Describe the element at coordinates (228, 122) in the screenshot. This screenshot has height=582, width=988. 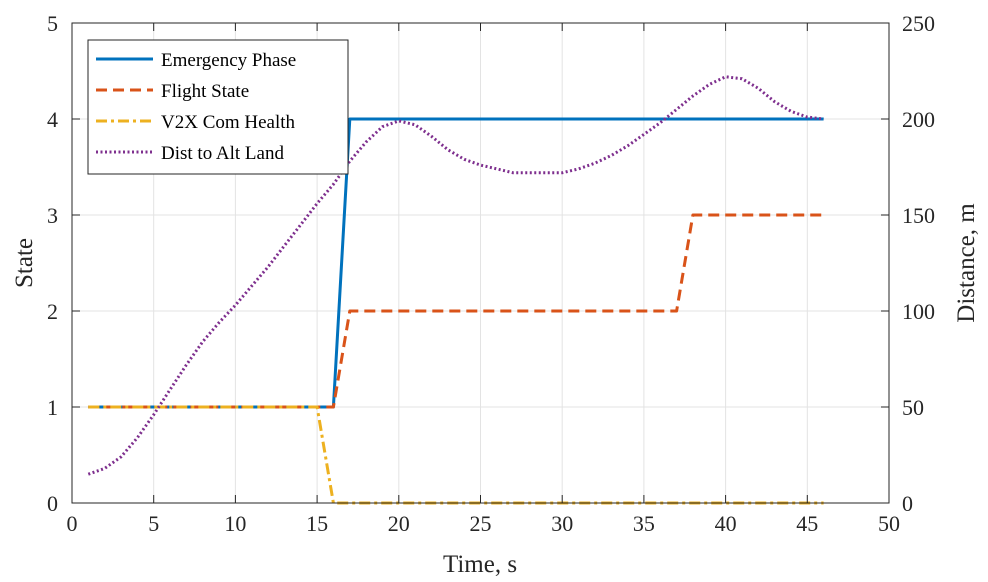
I see `legend-label: V2X Com Health` at that location.